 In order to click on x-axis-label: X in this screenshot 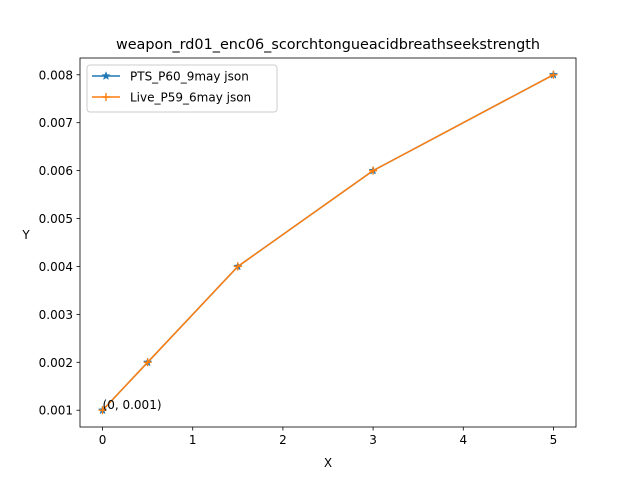, I will do `click(328, 463)`.